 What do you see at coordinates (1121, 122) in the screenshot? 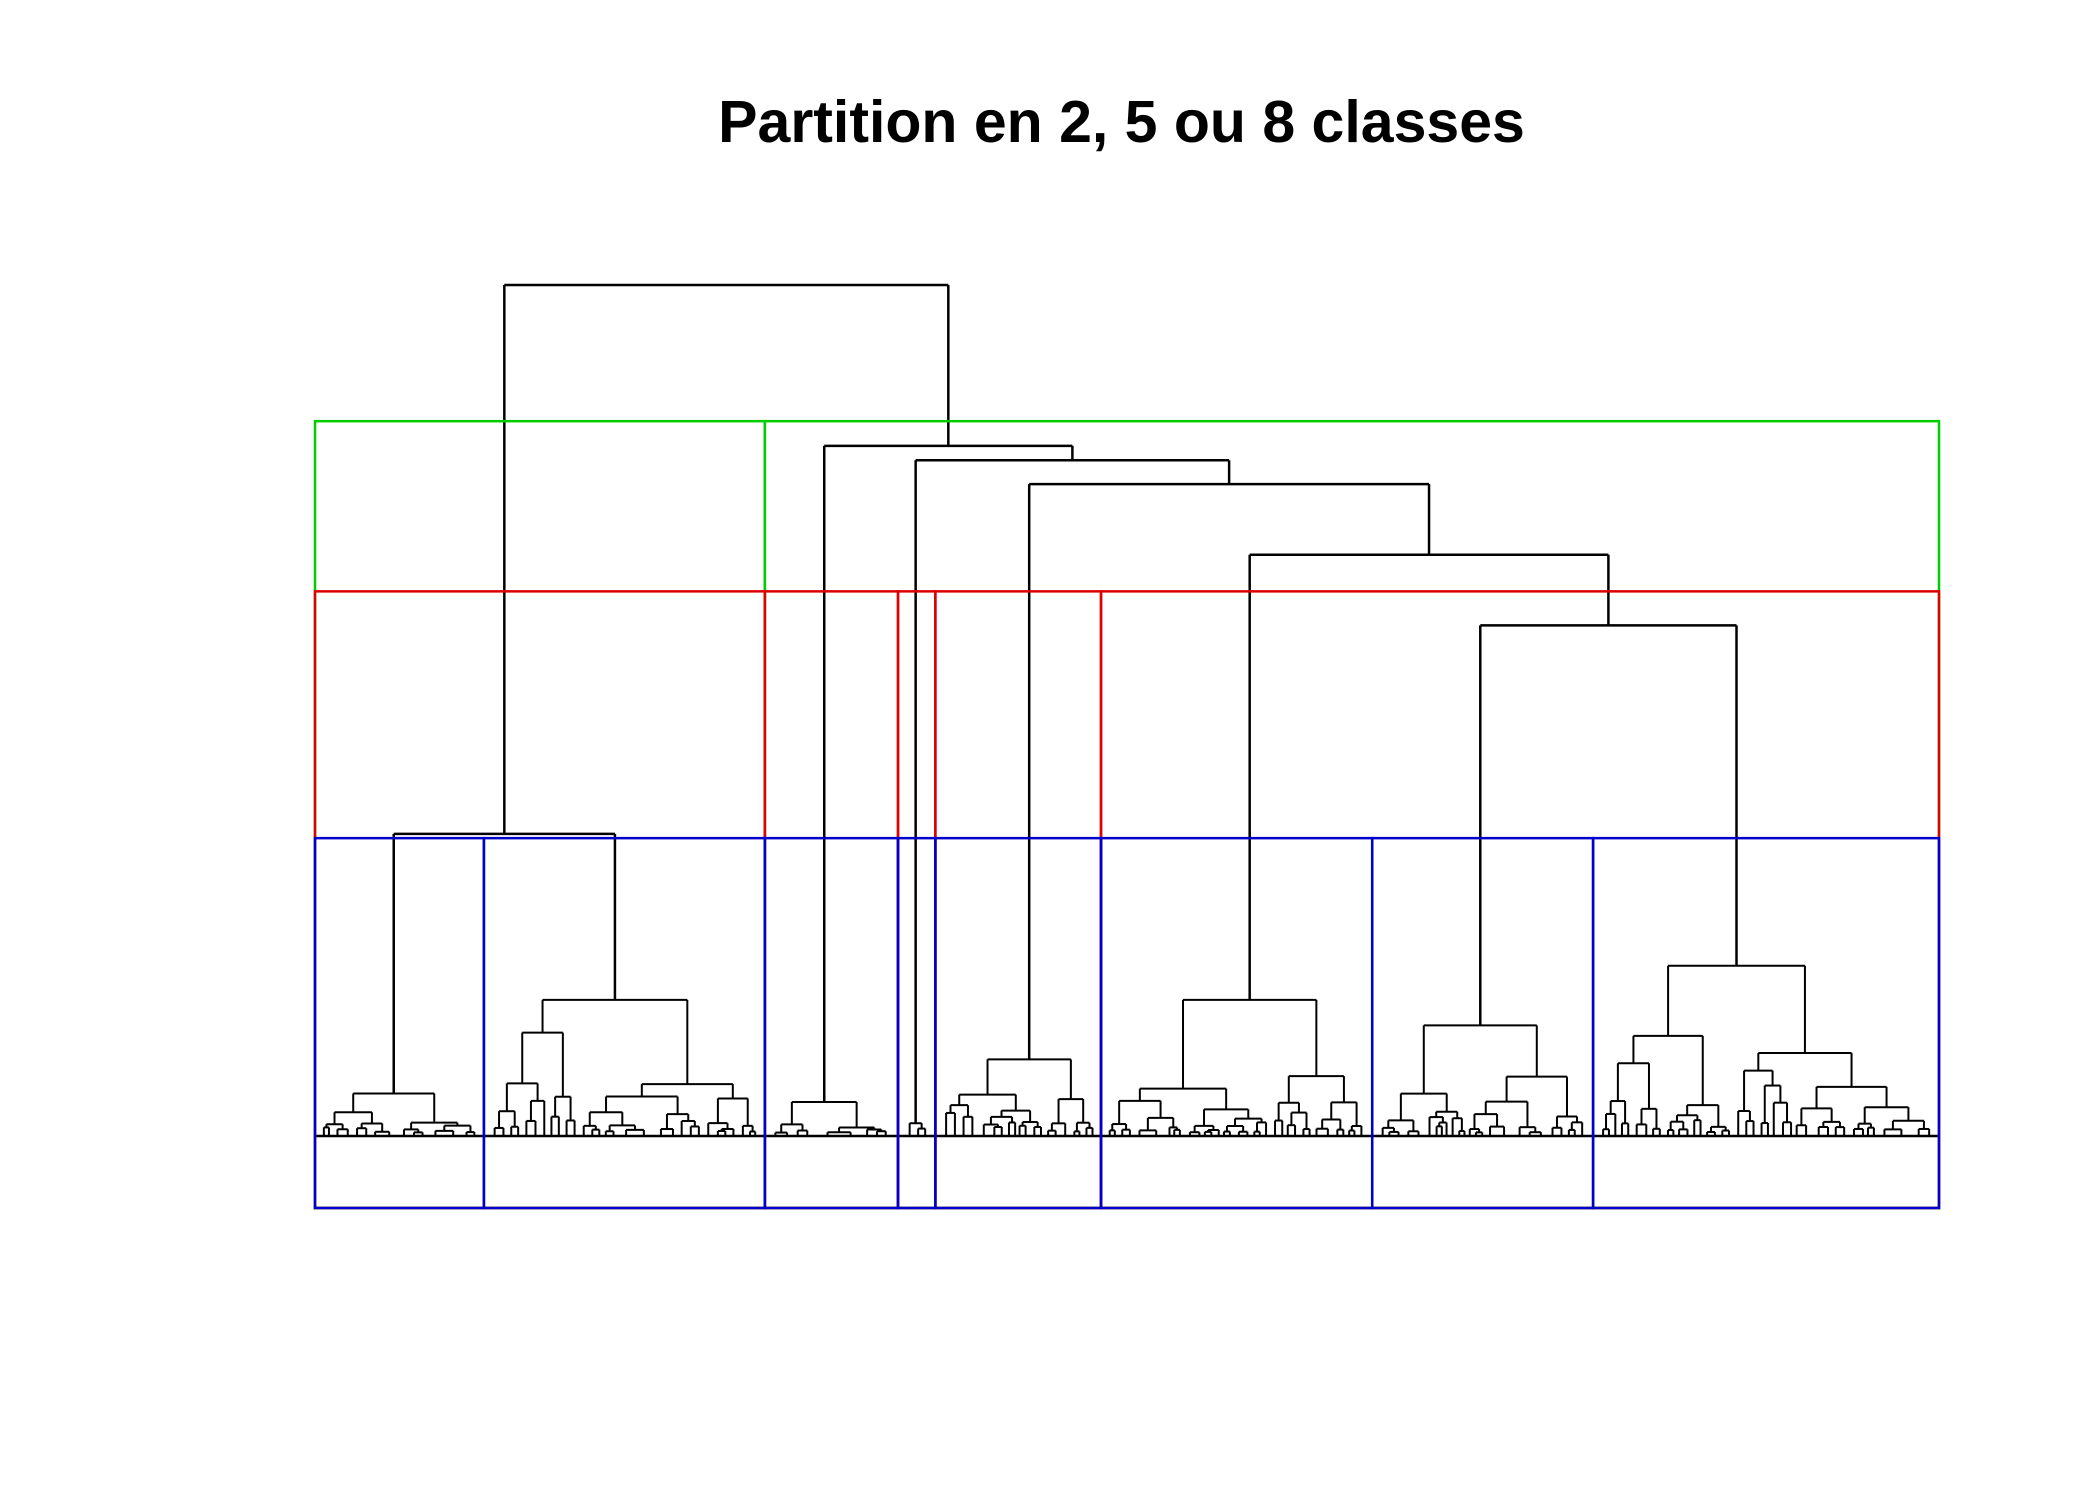
I see `chart-title: Partition en 2, 5 ou 8 classes` at bounding box center [1121, 122].